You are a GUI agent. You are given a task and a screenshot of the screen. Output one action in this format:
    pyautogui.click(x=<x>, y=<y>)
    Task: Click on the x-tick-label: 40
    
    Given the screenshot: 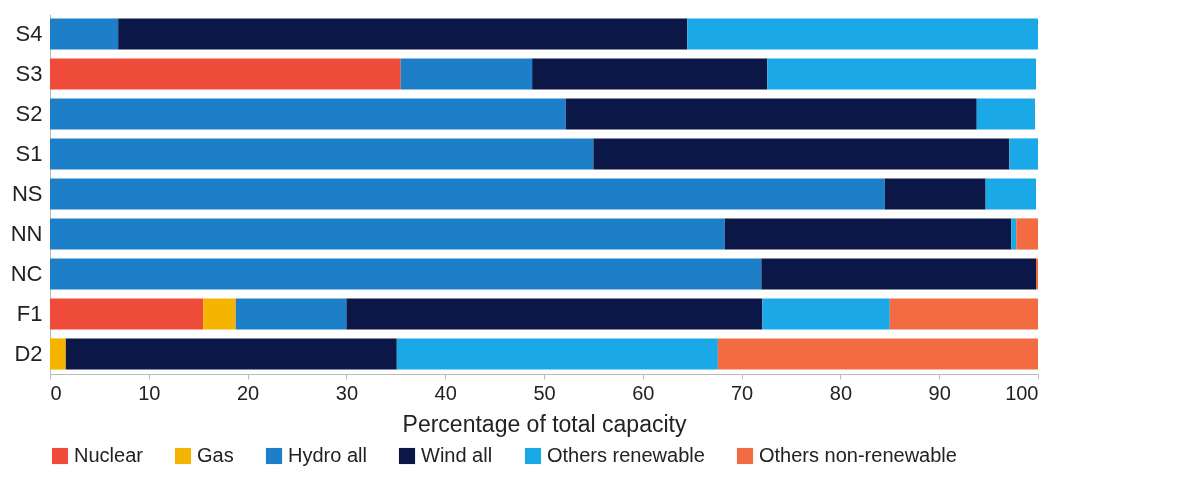 What is the action you would take?
    pyautogui.click(x=445, y=392)
    